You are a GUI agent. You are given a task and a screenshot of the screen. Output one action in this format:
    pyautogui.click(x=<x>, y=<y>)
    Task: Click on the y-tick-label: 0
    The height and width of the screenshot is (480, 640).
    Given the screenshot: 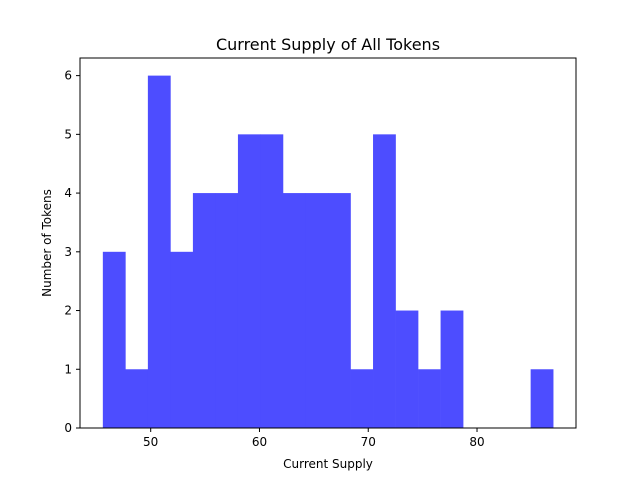 What is the action you would take?
    pyautogui.click(x=68, y=428)
    